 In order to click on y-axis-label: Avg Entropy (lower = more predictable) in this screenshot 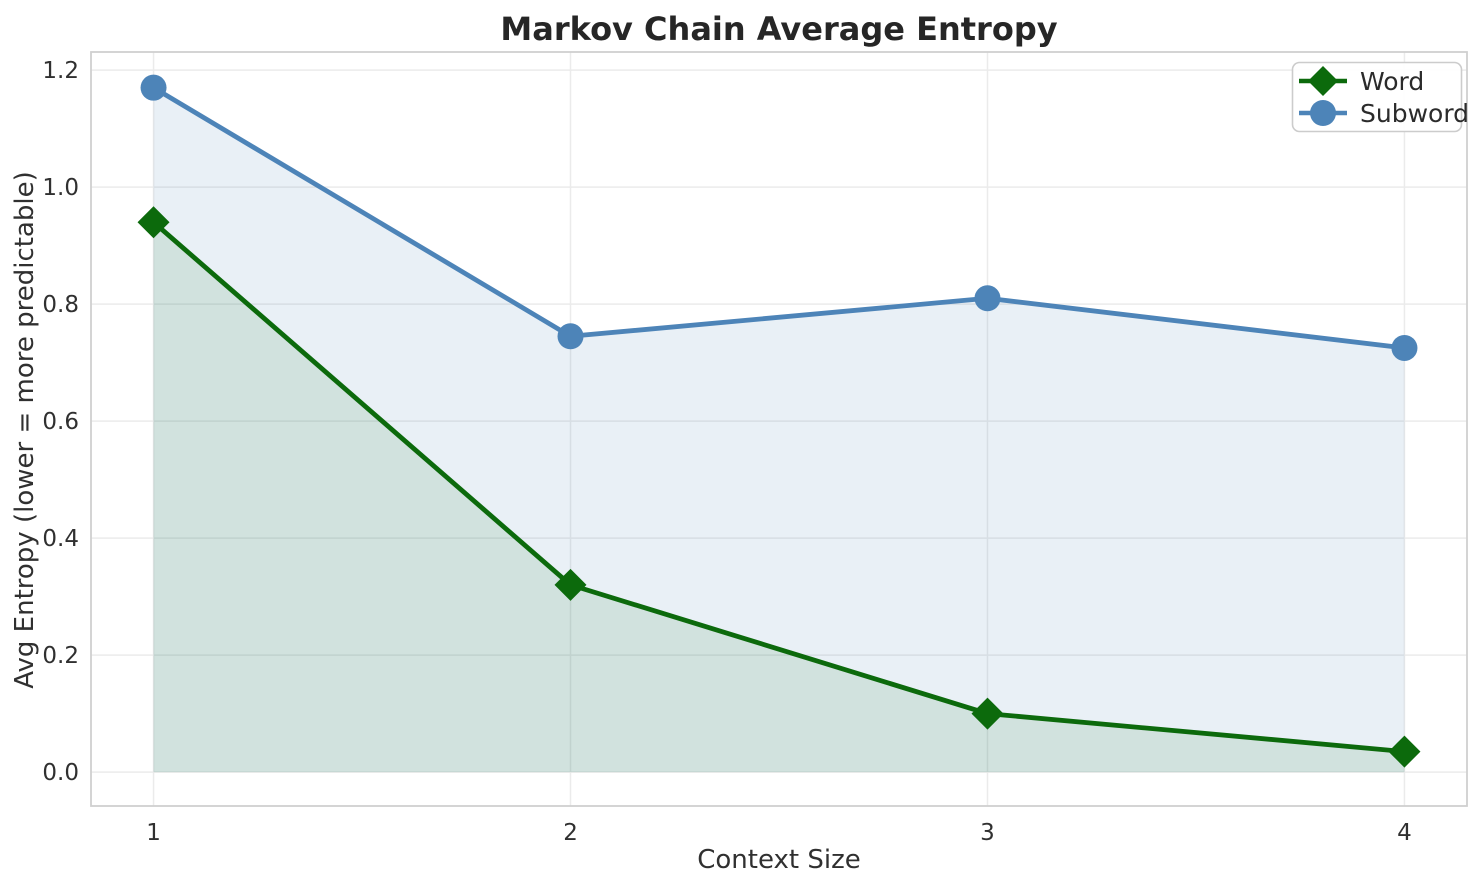, I will do `click(25, 430)`.